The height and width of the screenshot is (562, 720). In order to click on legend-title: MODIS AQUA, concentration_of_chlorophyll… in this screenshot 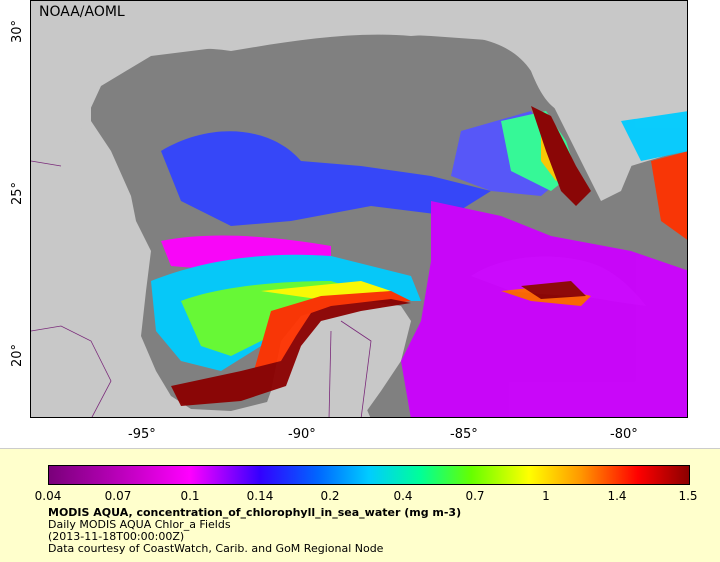, I will do `click(255, 512)`.